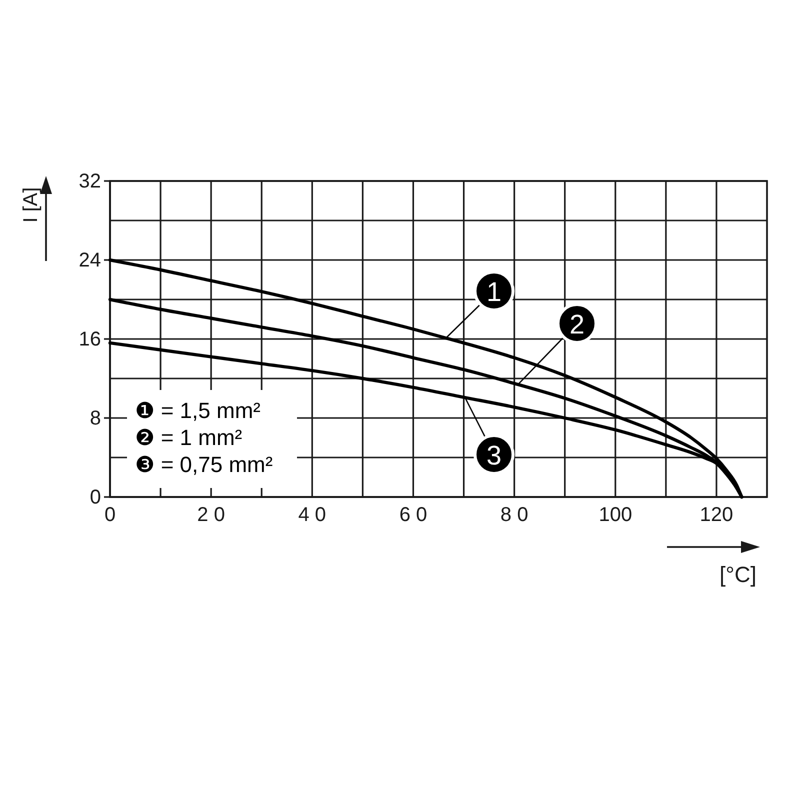 Image resolution: width=800 pixels, height=800 pixels. Describe the element at coordinates (211, 515) in the screenshot. I see `x-tick-label: 2 0` at that location.